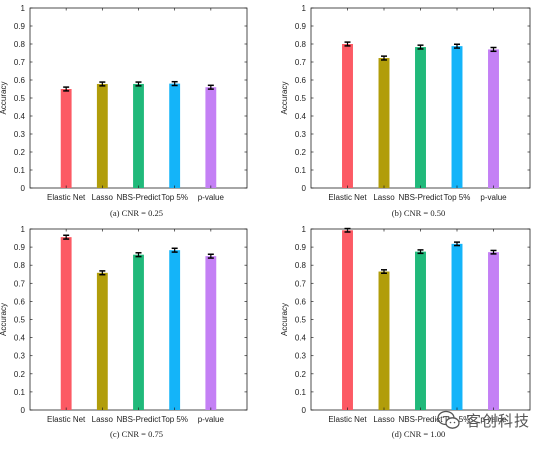 This screenshot has height=450, width=554. Describe the element at coordinates (418, 213) in the screenshot. I see `panel-caption: (b) CNR = 0.50` at that location.